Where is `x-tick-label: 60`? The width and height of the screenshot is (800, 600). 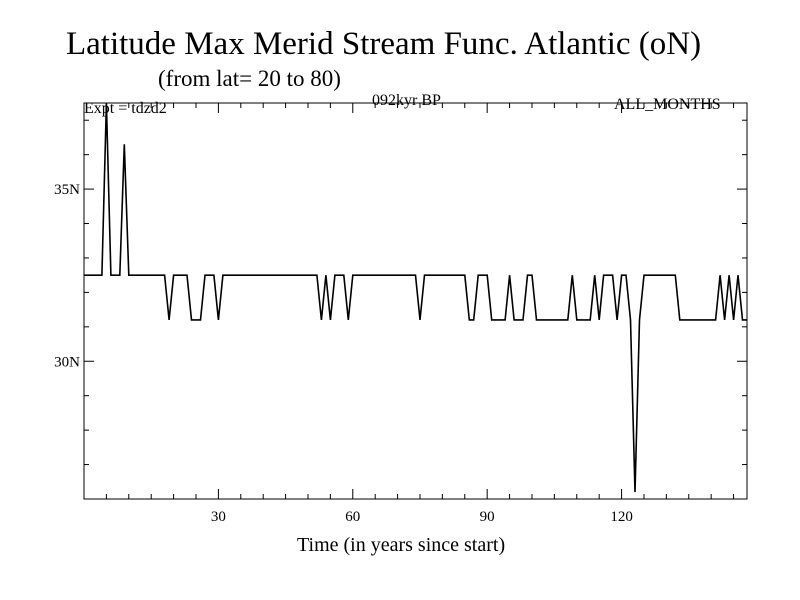
x-tick-label: 60 is located at coordinates (352, 517).